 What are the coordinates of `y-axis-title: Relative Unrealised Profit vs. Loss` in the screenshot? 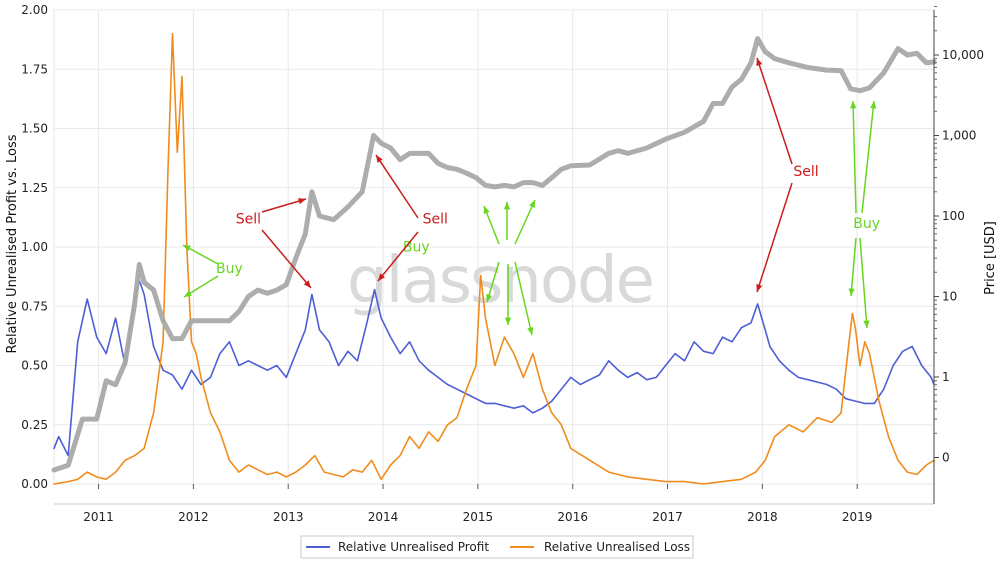 It's located at (12, 243).